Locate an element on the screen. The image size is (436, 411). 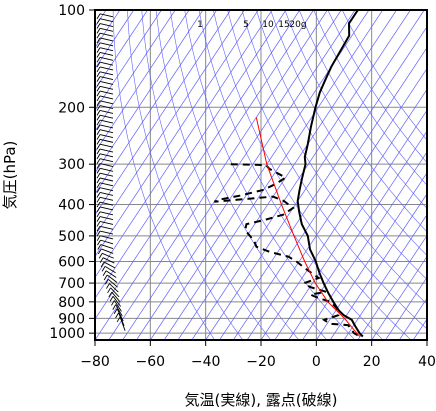
temperature-line is located at coordinates (330, 174).